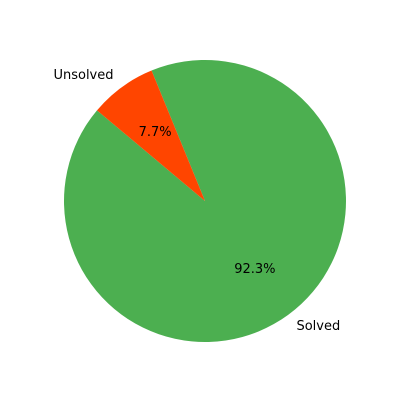 This screenshot has width=400, height=400. I want to click on pie-slice-unsolved, so click(150, 135).